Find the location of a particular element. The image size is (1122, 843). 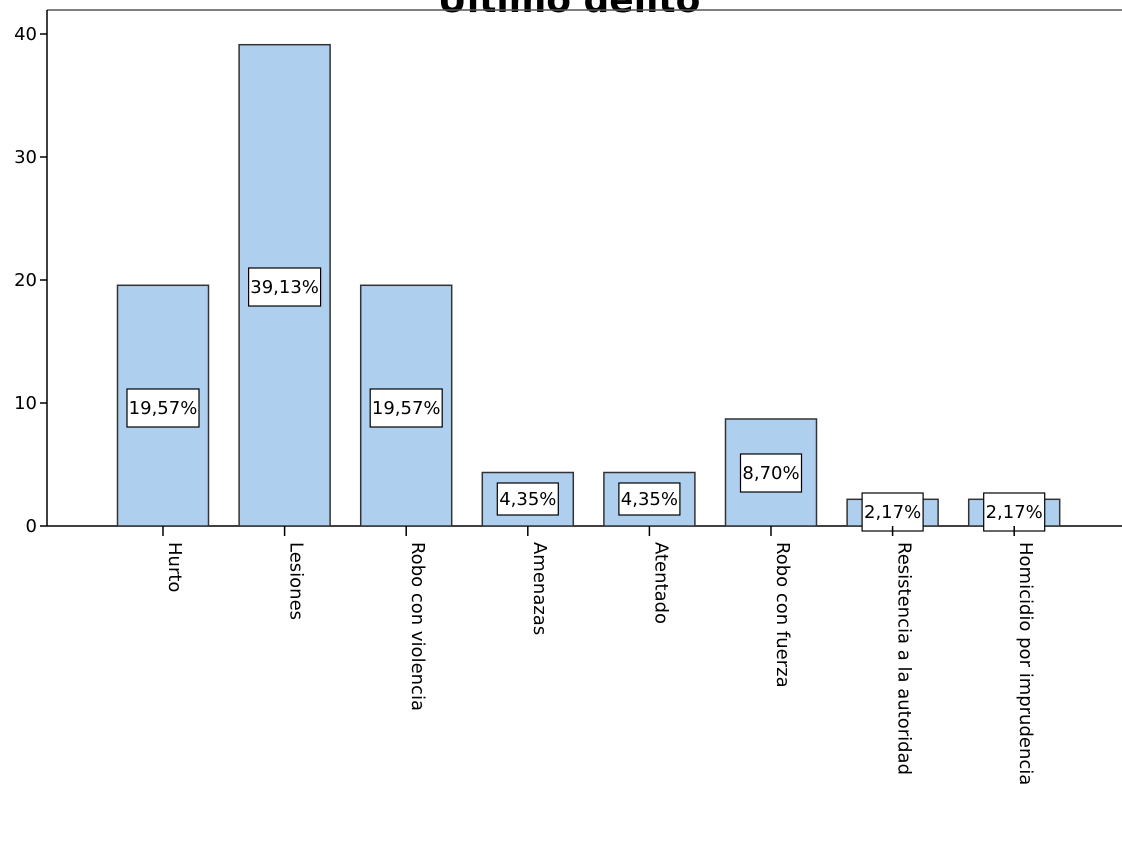

data-label: 8,70% is located at coordinates (770, 473).